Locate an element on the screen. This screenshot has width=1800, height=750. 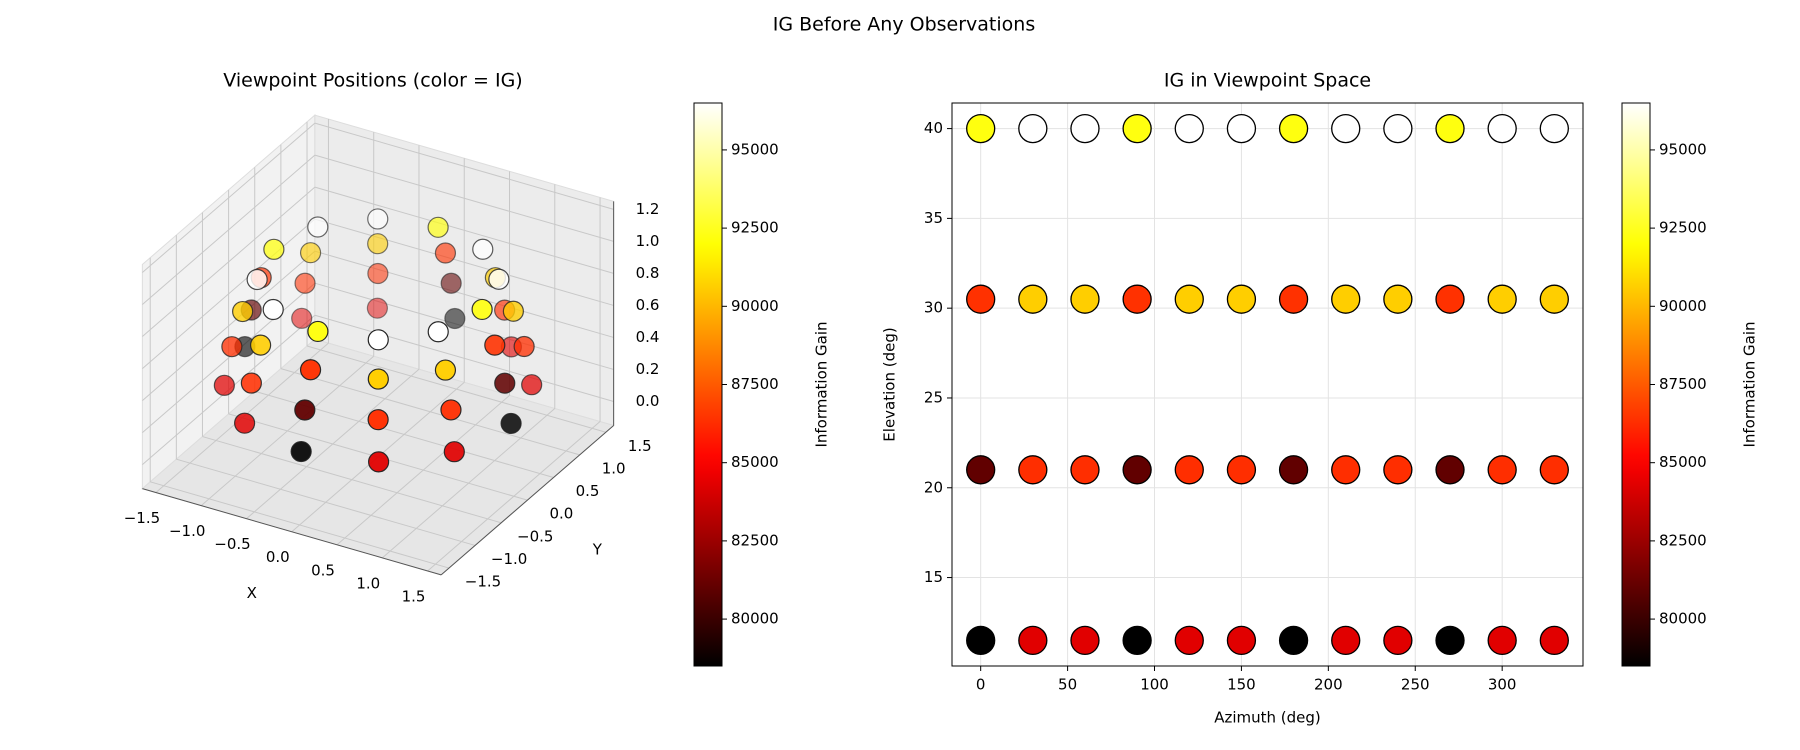
x-axis-label: Azimuth (deg) is located at coordinates (1267, 718).